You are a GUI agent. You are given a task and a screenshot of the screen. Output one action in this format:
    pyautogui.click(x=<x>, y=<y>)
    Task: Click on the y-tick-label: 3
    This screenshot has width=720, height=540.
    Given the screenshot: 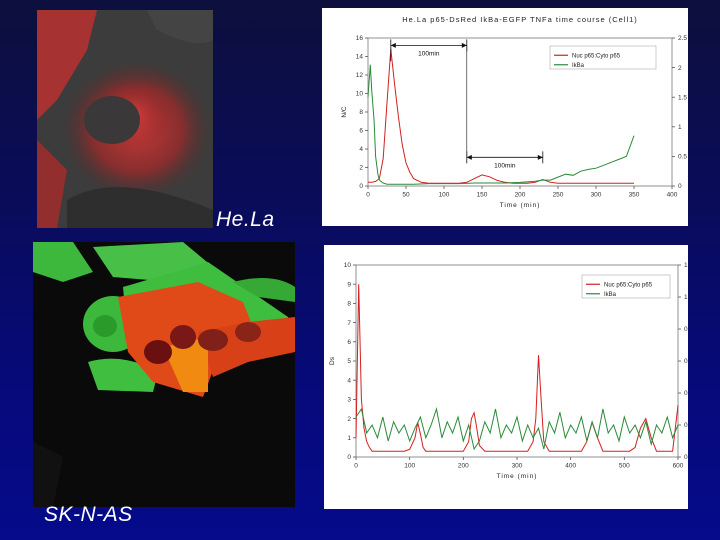 What is the action you would take?
    pyautogui.click(x=349, y=400)
    